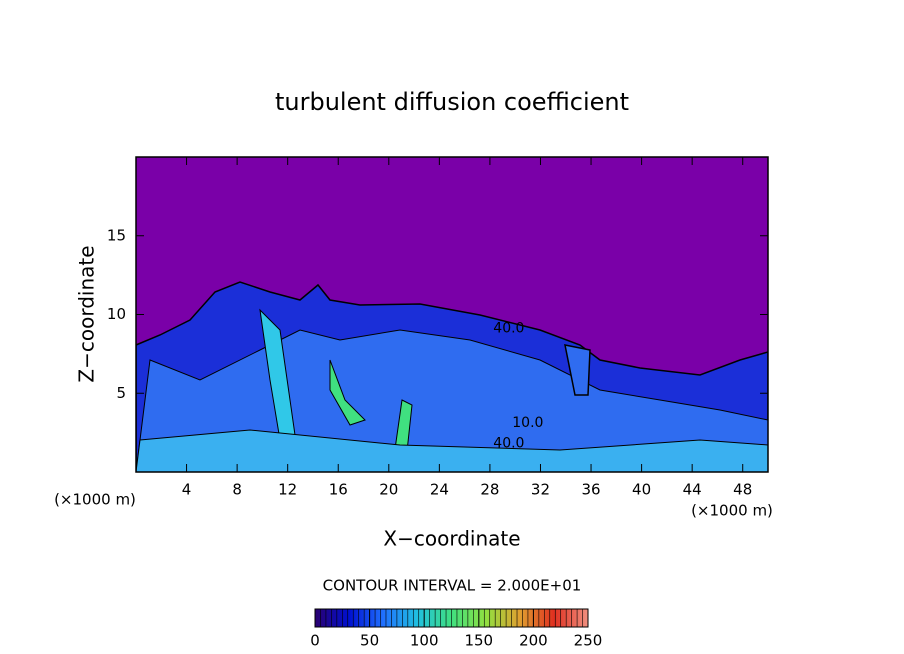 This screenshot has width=904, height=654. What do you see at coordinates (451, 539) in the screenshot?
I see `x-axis-label: X−coordinate` at bounding box center [451, 539].